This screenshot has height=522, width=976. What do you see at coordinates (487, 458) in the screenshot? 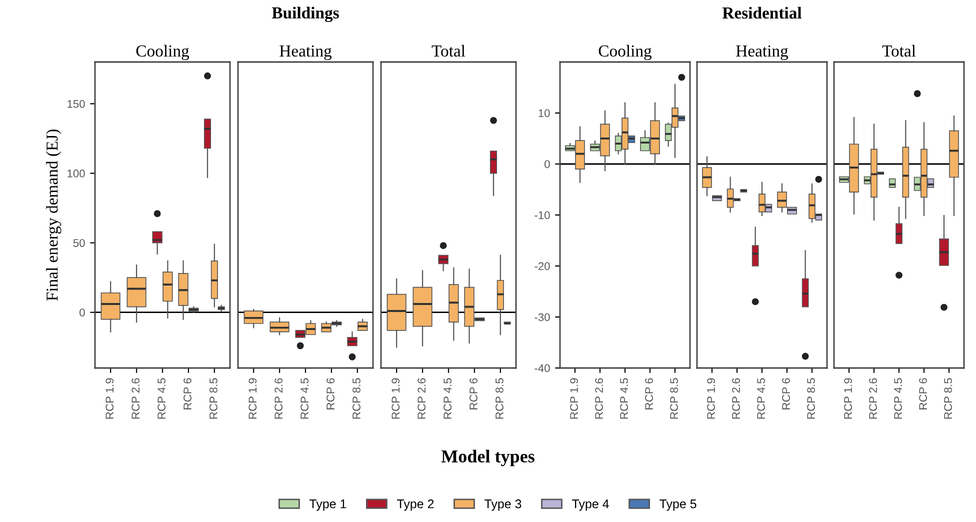
I see `x-axis-title: Model types` at bounding box center [487, 458].